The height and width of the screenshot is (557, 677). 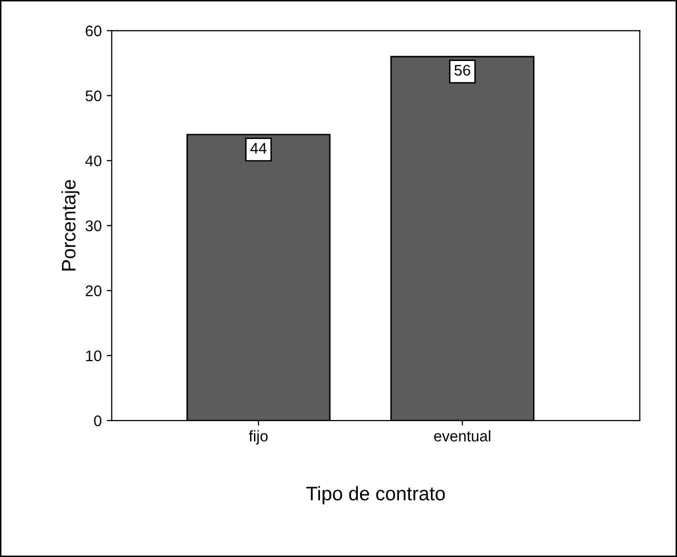 What do you see at coordinates (94, 226) in the screenshot?
I see `y-tick-label: 30` at bounding box center [94, 226].